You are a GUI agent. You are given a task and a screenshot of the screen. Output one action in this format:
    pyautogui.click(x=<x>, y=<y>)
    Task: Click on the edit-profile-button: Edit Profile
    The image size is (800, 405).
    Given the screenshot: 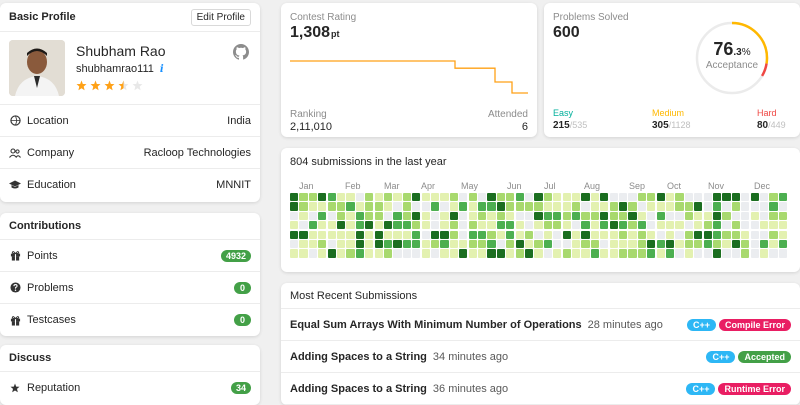 What is the action you would take?
    pyautogui.click(x=220, y=17)
    